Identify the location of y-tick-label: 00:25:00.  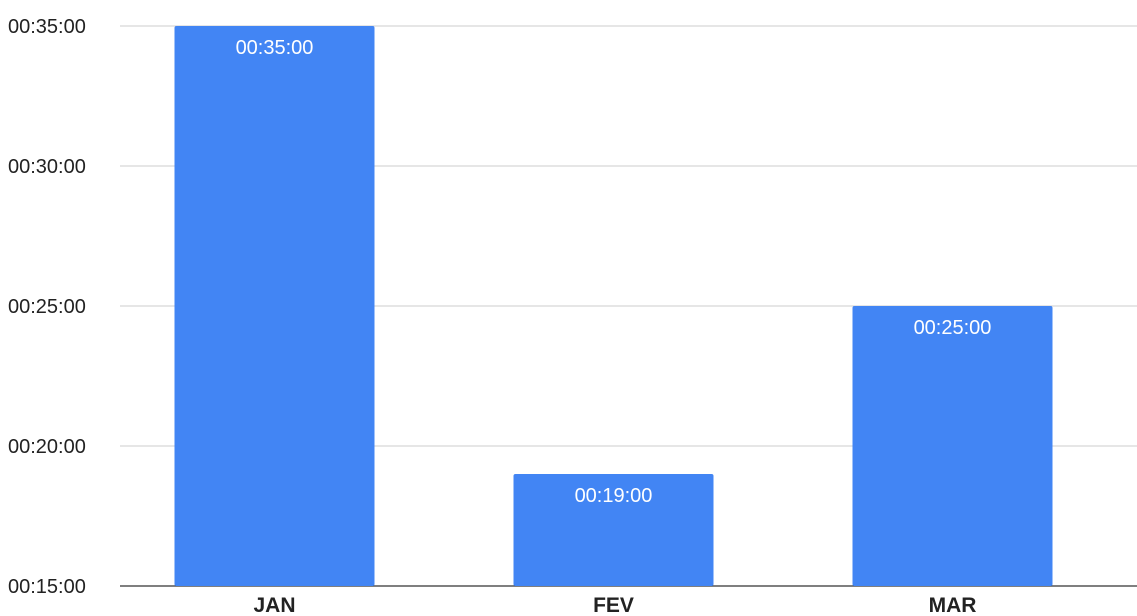
(47, 307).